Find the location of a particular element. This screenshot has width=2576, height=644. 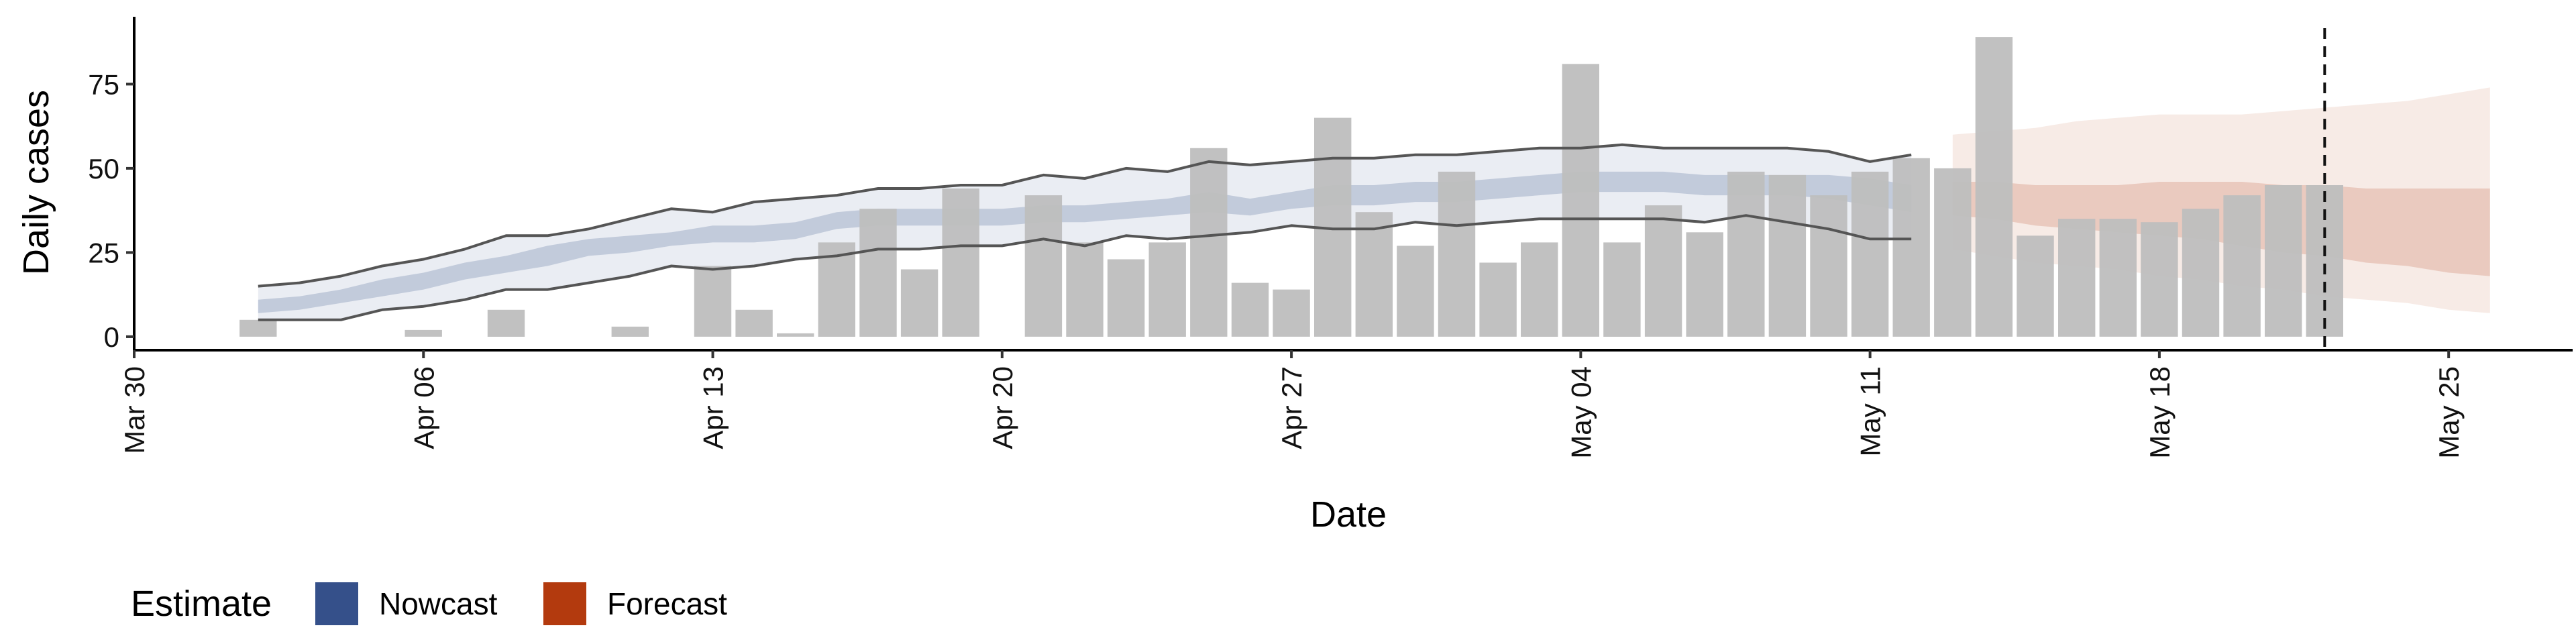

legend-key-nowcast is located at coordinates (336, 603).